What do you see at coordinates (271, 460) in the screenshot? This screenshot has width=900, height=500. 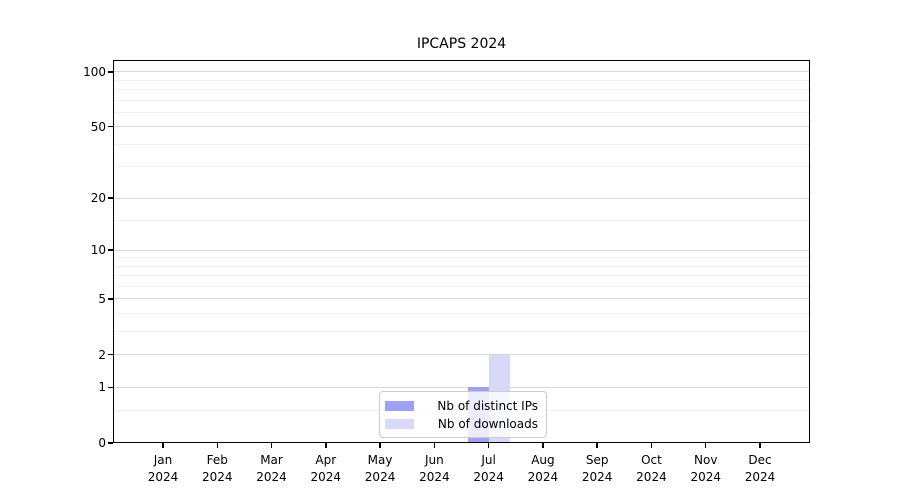 I see `x-tick-label-line: Mar` at bounding box center [271, 460].